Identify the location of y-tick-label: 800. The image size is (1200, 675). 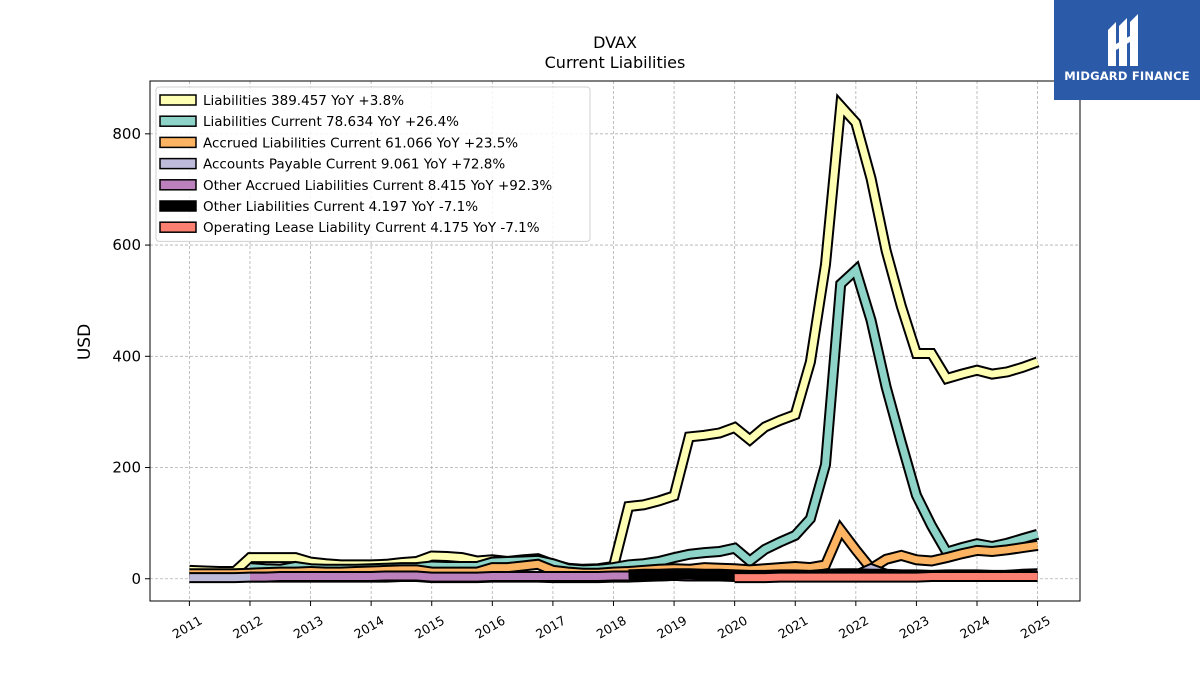
(126, 134).